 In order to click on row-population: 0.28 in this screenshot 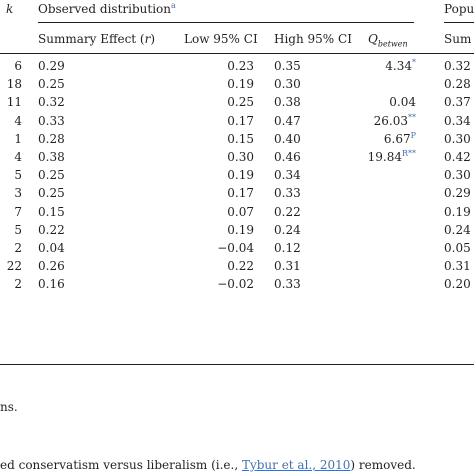, I will do `click(457, 84)`.